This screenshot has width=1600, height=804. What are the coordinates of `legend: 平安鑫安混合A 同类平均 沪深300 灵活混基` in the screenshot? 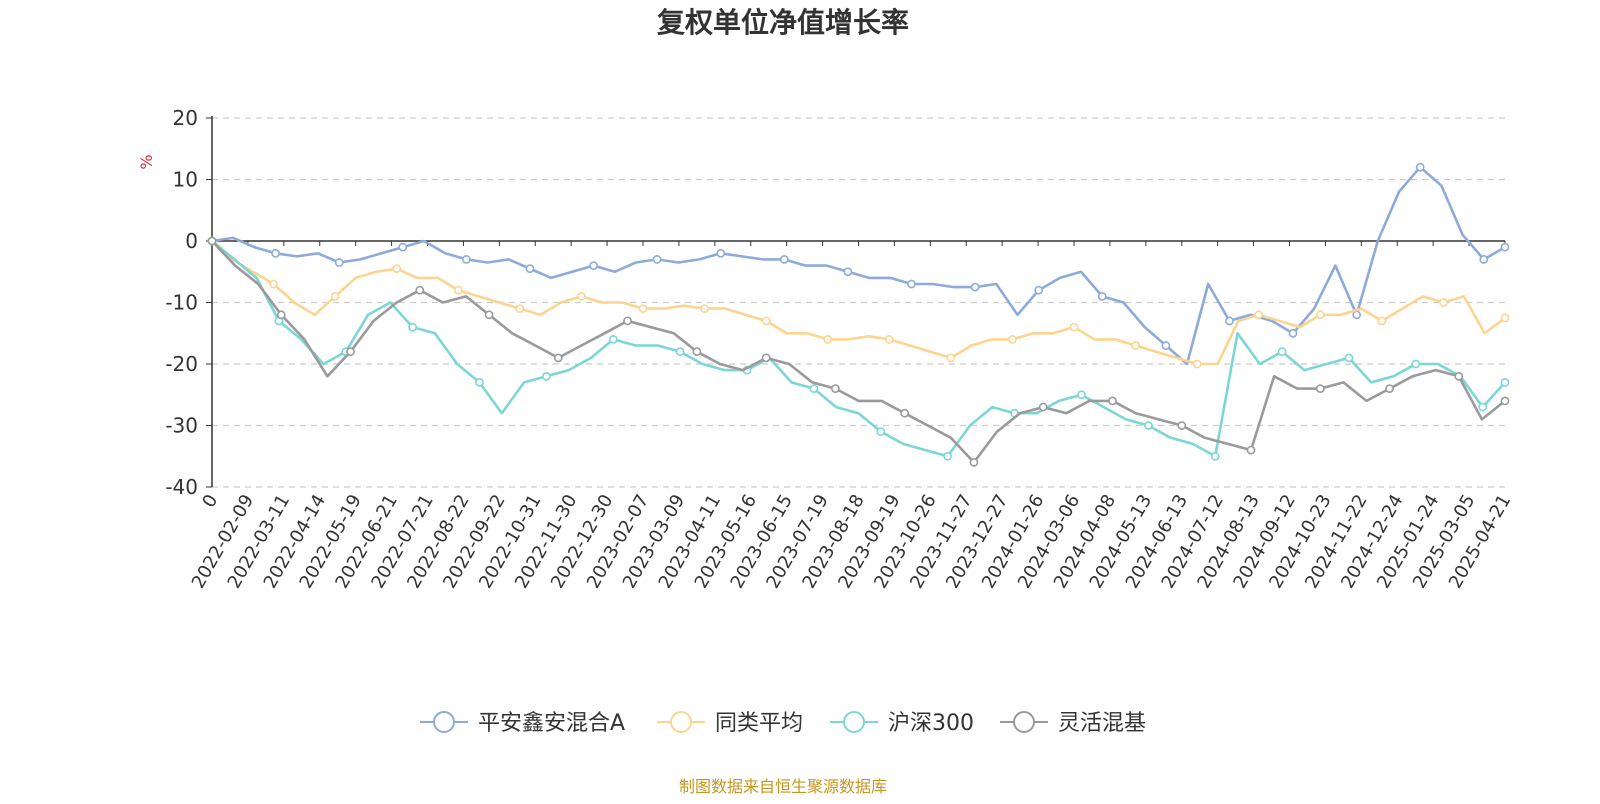 It's located at (783, 723).